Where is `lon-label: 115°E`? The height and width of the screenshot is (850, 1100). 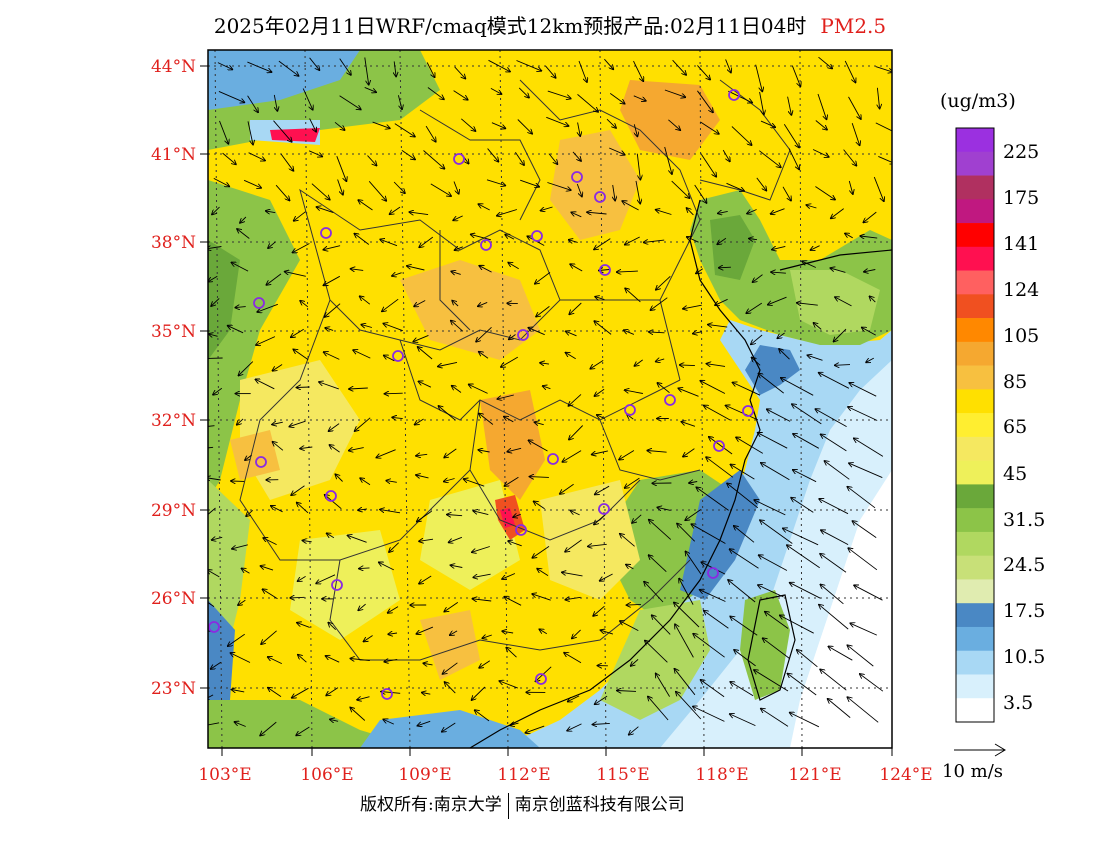 lon-label: 115°E is located at coordinates (622, 775).